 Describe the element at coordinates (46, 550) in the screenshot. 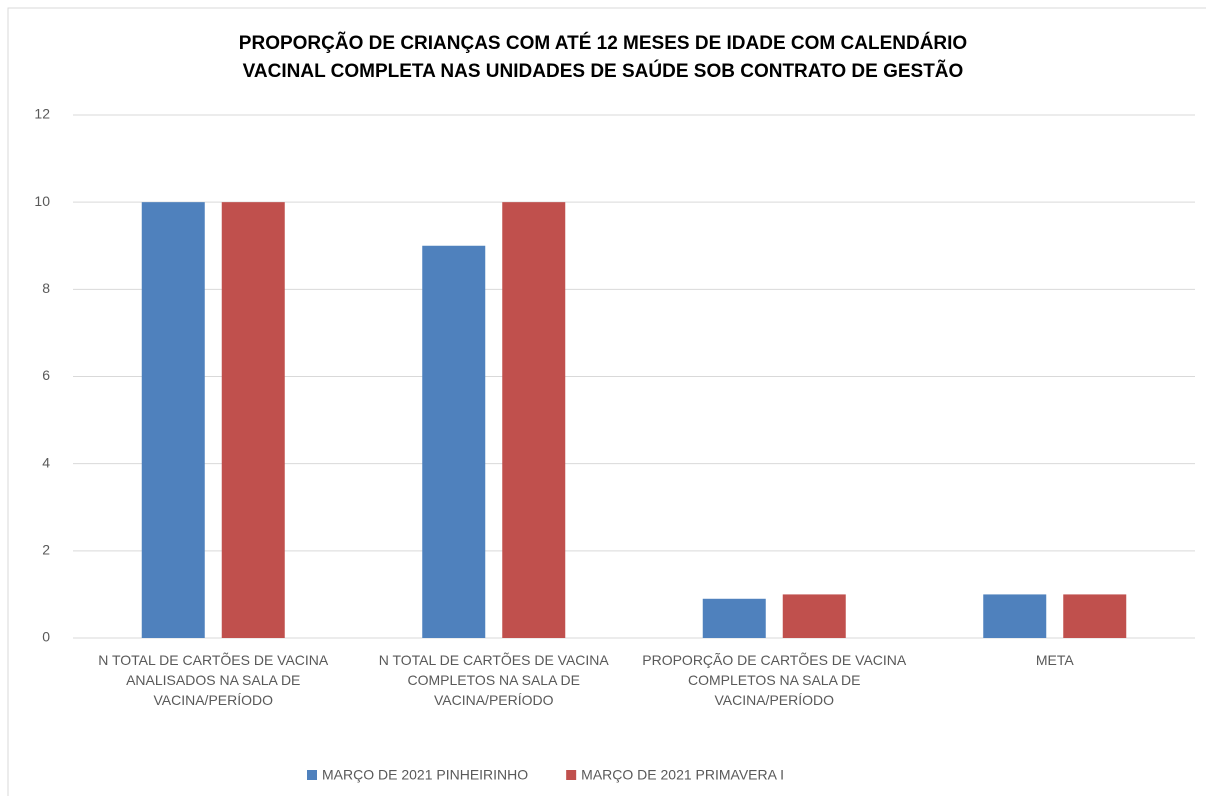

I see `y-tick-label: 2` at that location.